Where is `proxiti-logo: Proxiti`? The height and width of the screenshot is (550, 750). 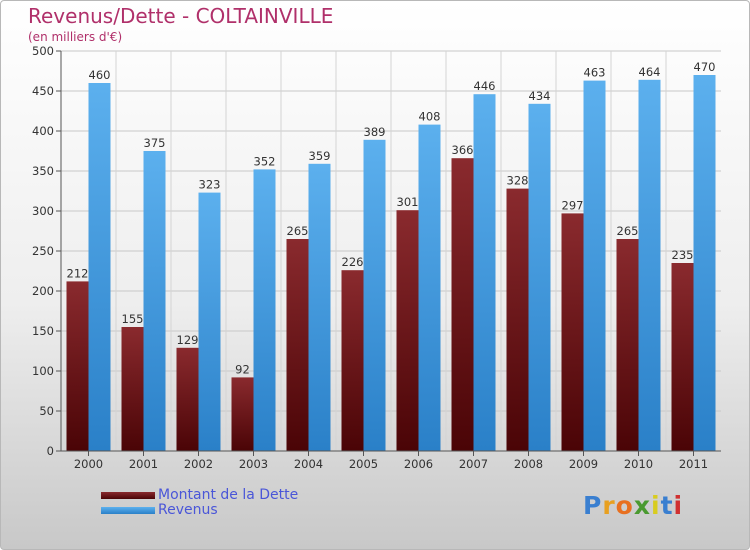 proxiti-logo: Proxiti is located at coordinates (633, 505).